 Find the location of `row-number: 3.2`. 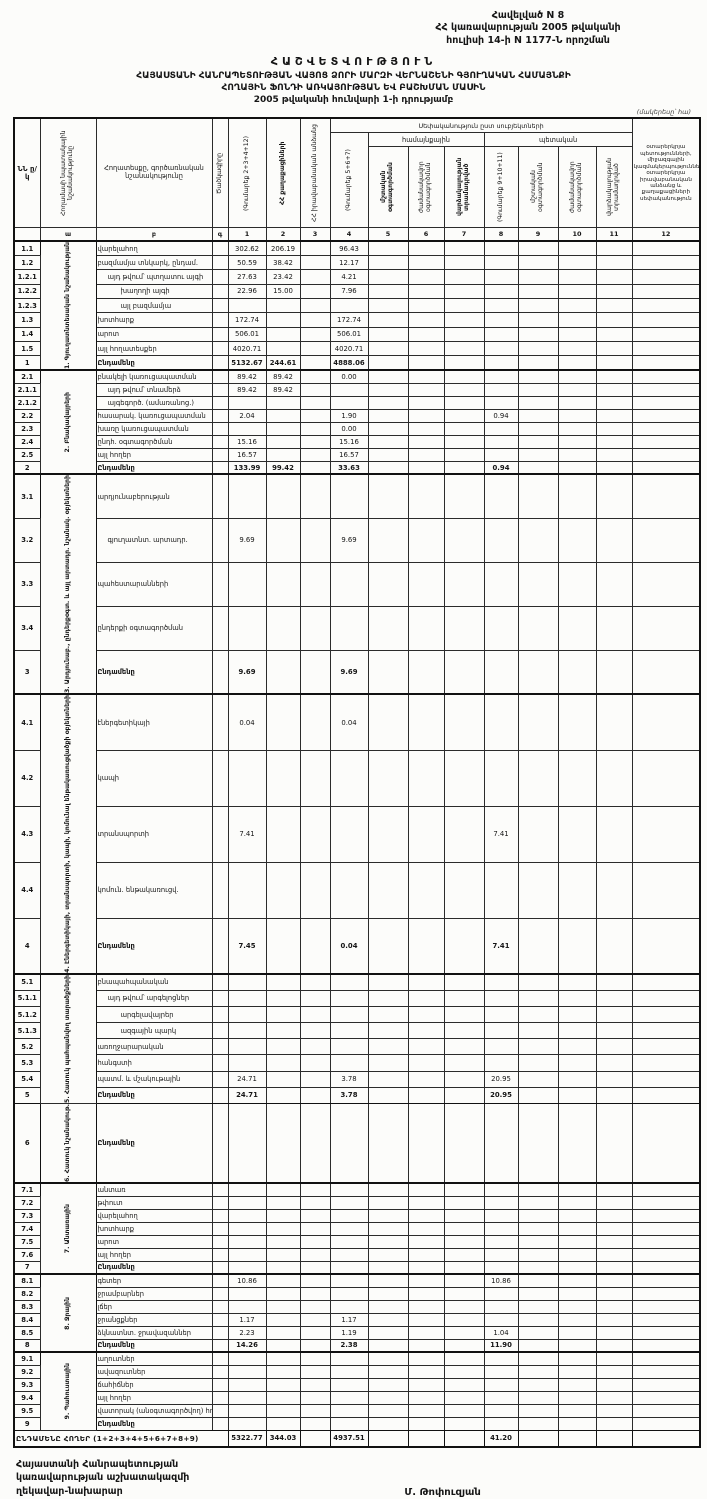

row-number: 3.2 is located at coordinates (27, 540).